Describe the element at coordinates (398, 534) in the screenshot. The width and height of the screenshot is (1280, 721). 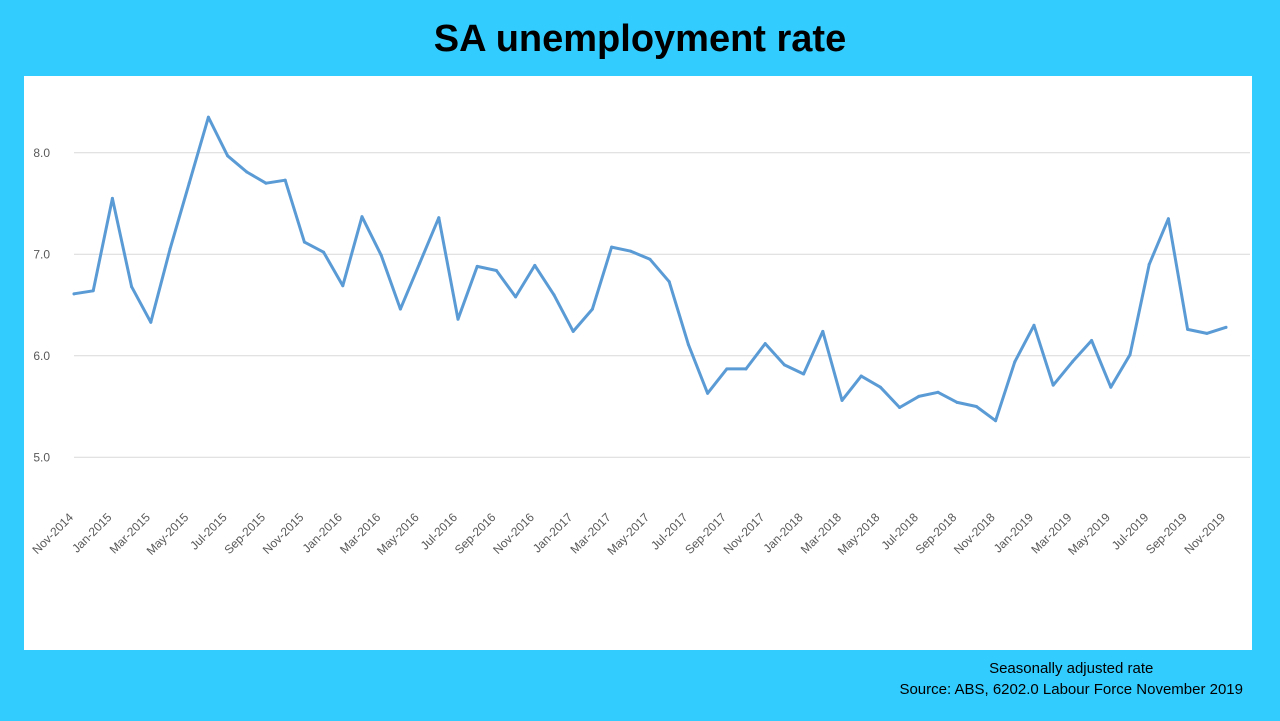
I see `x-tick-label: May-2016` at that location.